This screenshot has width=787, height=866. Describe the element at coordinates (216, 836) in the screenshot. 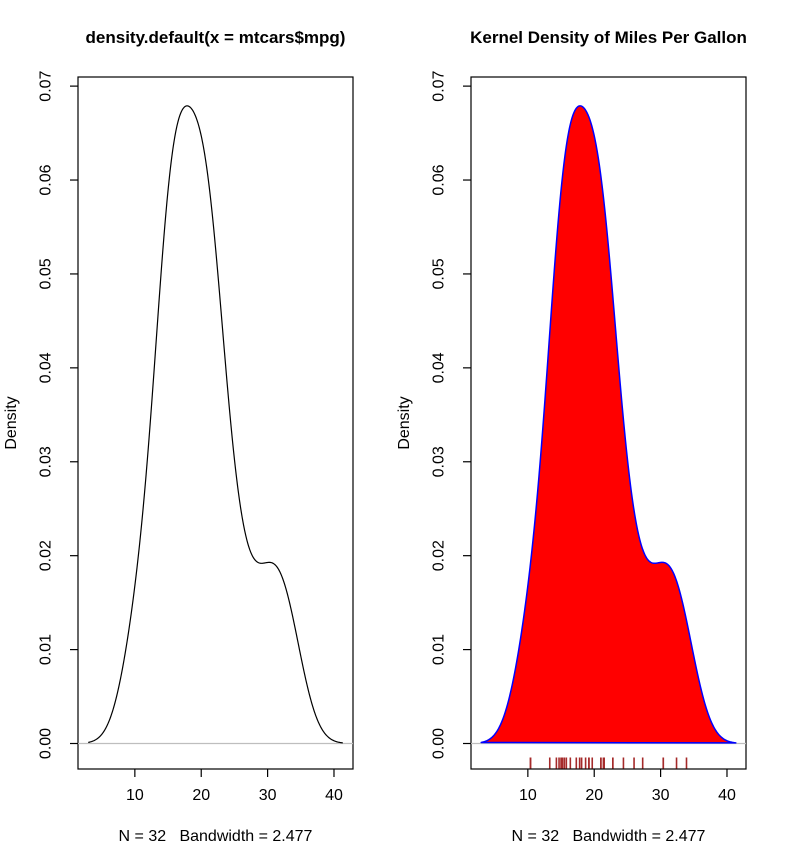

I see `x-axis-label-left: N = 32 Bandwidth = 2.477` at that location.